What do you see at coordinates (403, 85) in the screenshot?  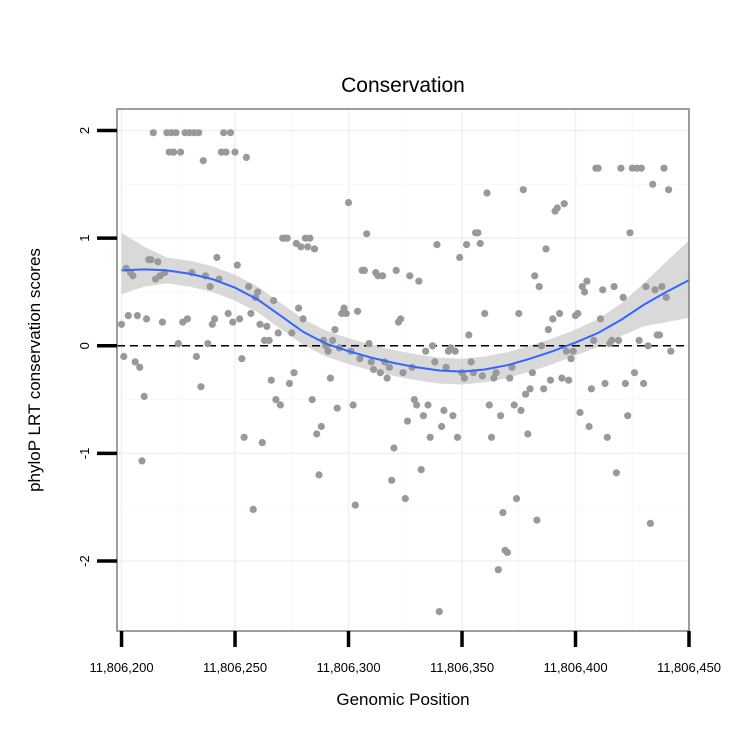 I see `chart-title: Conservation` at bounding box center [403, 85].